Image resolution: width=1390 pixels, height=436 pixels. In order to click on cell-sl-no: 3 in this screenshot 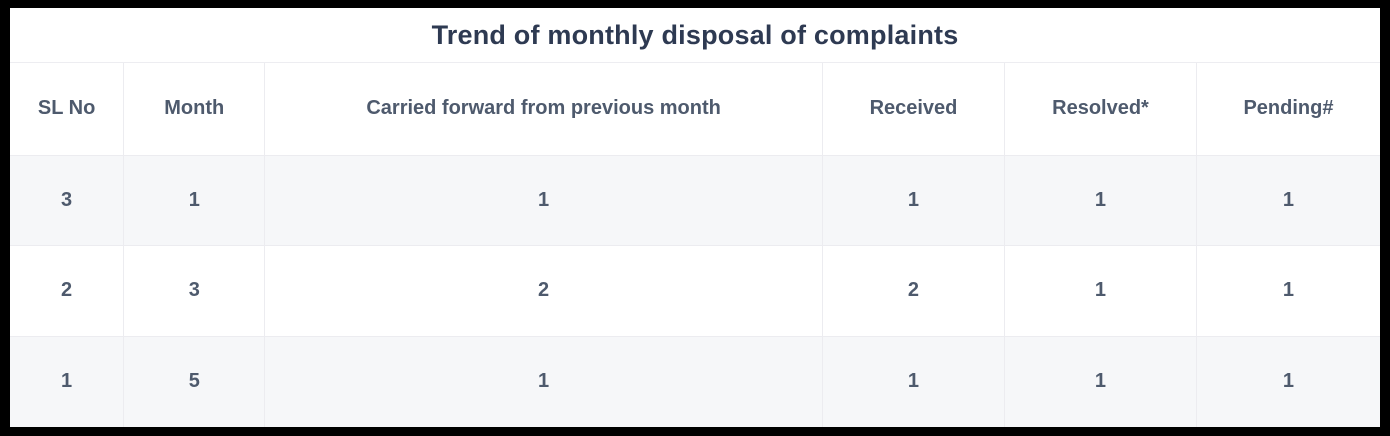, I will do `click(67, 200)`.